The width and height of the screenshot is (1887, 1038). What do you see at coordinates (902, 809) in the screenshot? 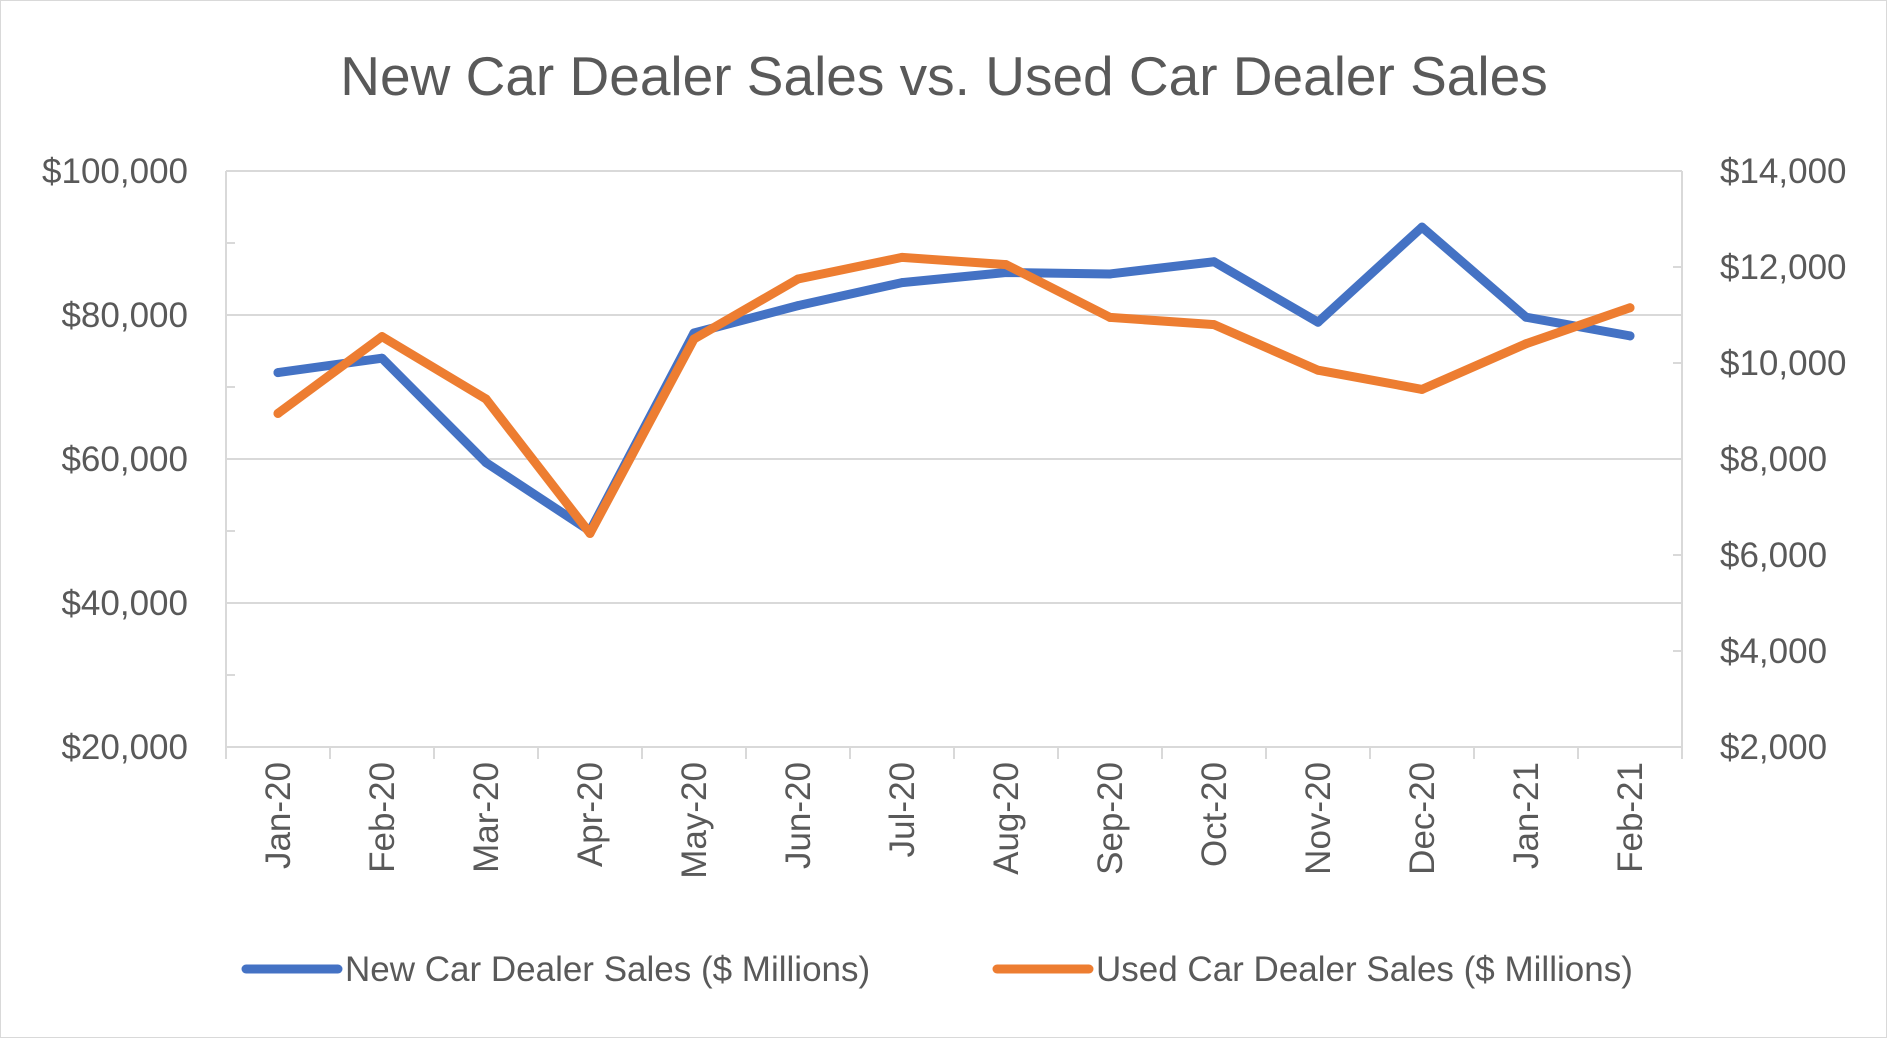
I see `x-tick-label: Jul-20` at bounding box center [902, 809].